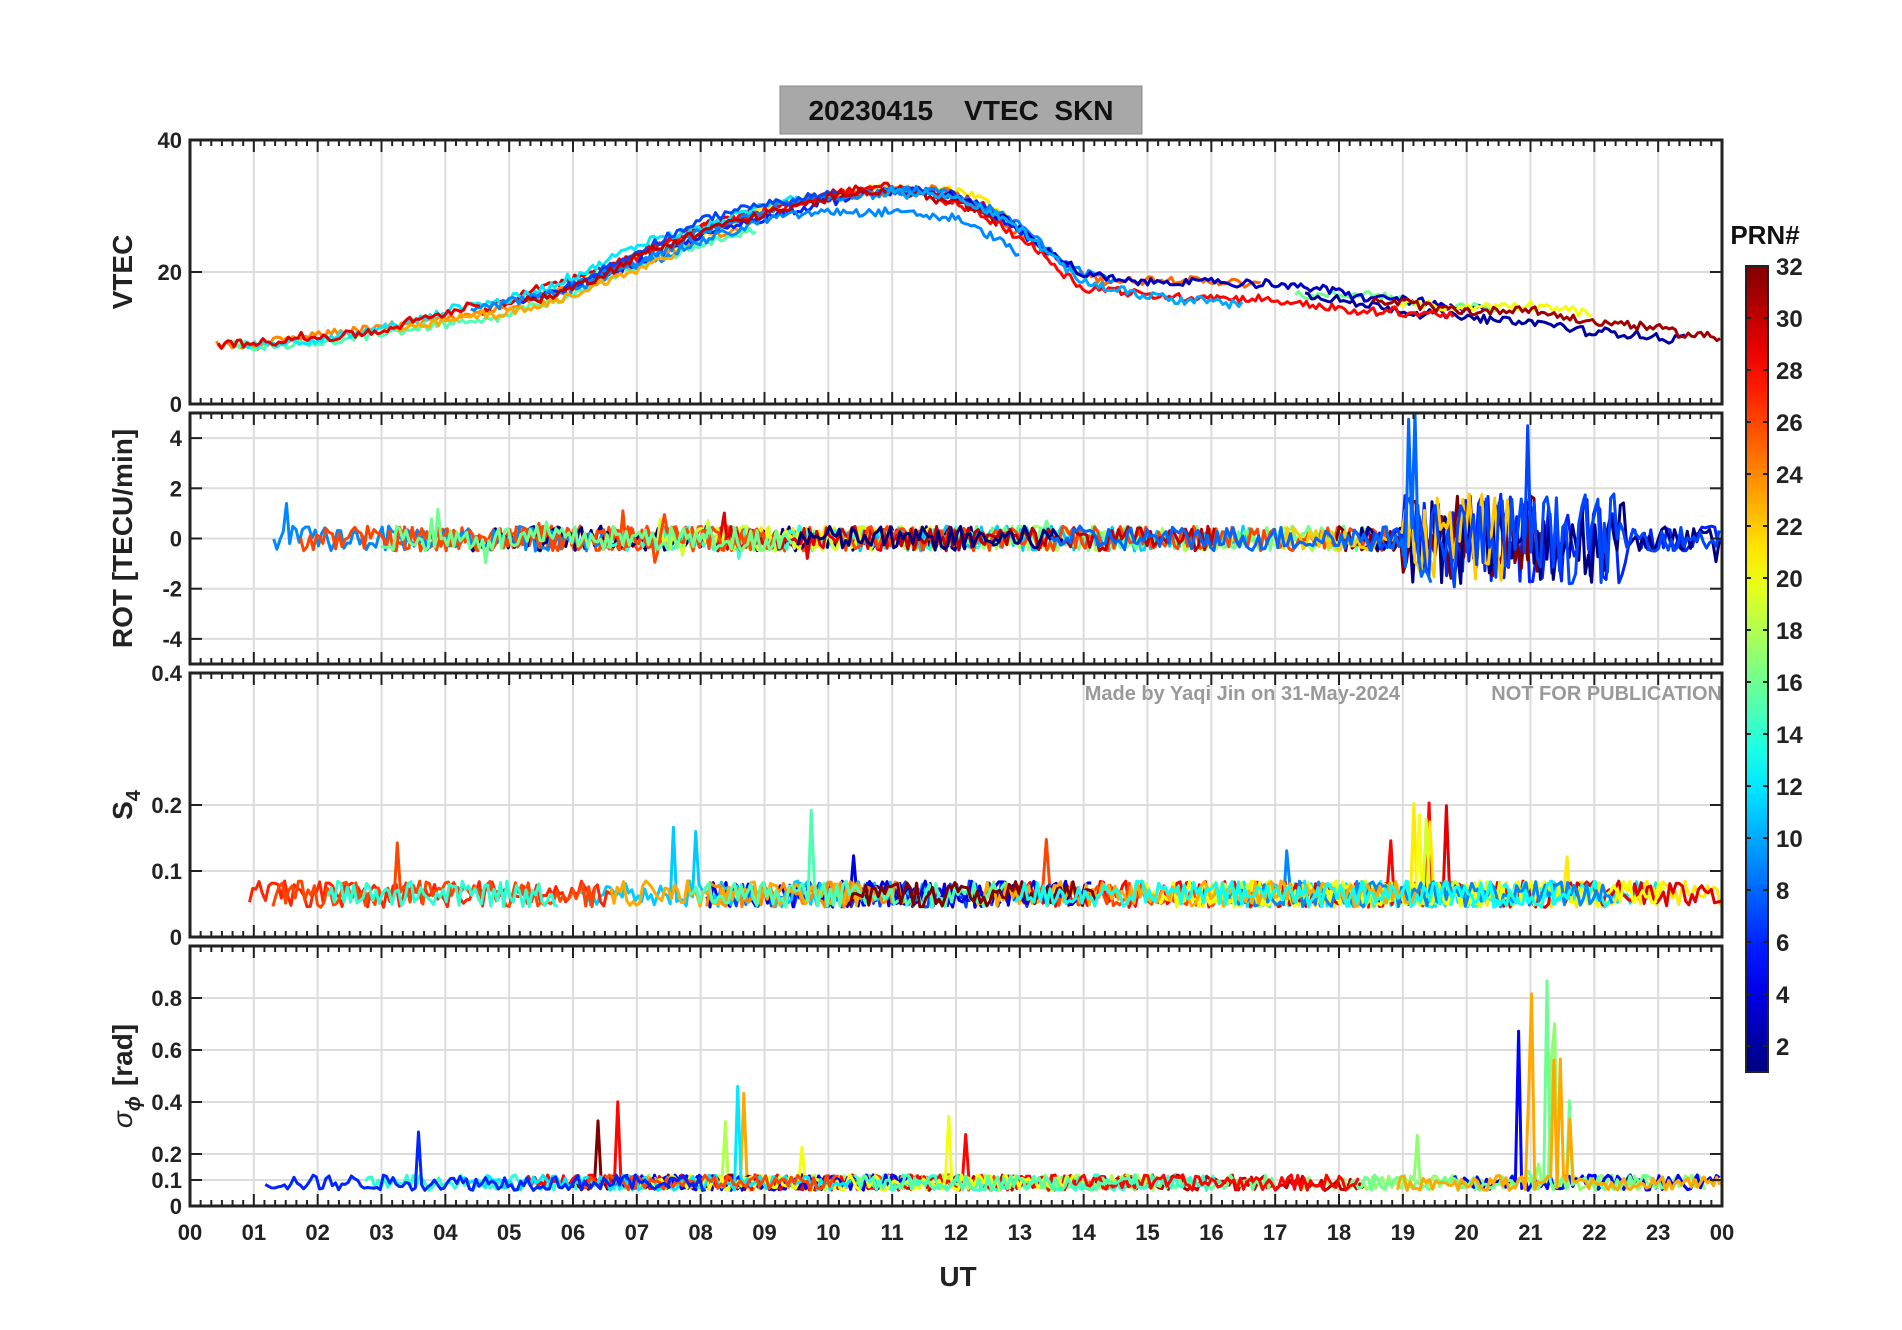 Image resolution: width=1902 pixels, height=1330 pixels. I want to click on y-axis-label-vtec: VTEC, so click(122, 272).